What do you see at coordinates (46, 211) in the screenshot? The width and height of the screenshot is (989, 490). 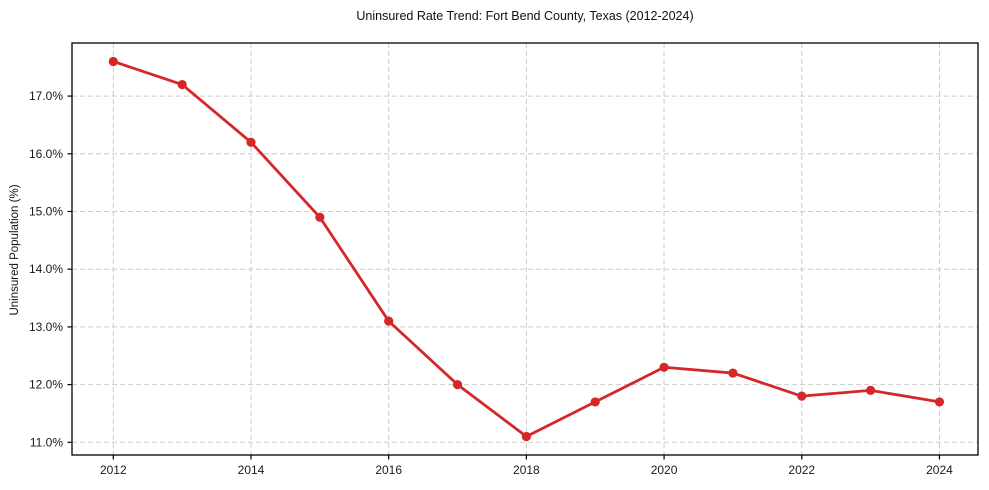 I see `y-tick-label: 15.0%` at bounding box center [46, 211].